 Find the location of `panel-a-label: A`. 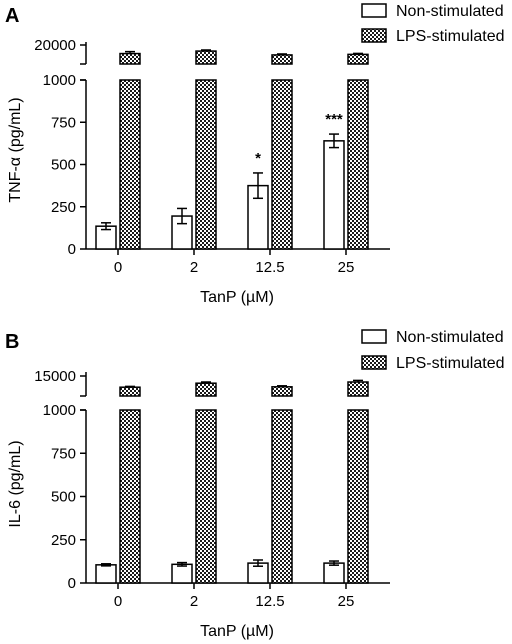

panel-a-label: A is located at coordinates (12, 16).